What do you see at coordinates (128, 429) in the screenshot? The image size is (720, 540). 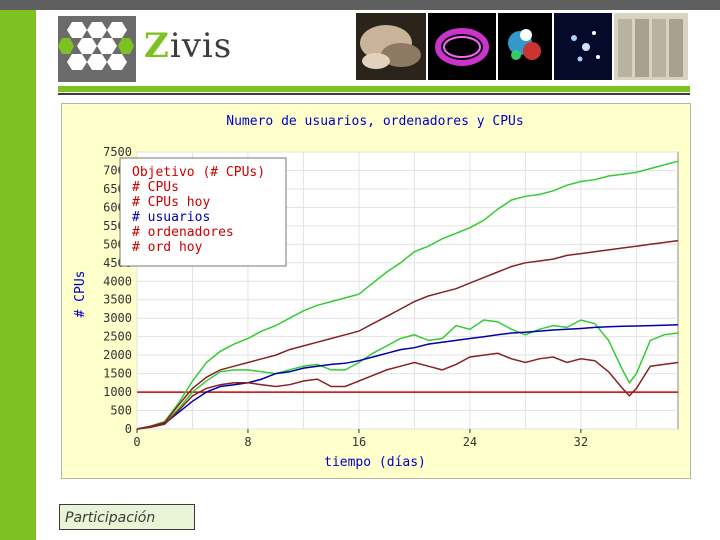 I see `y-tick-label: 0` at bounding box center [128, 429].